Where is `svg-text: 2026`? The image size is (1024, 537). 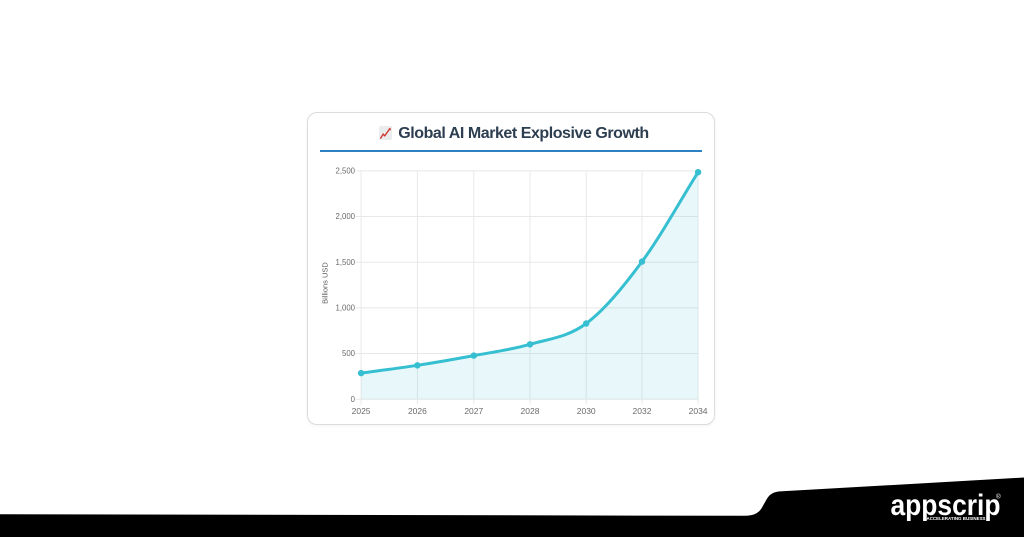
svg-text: 2026 is located at coordinates (417, 411).